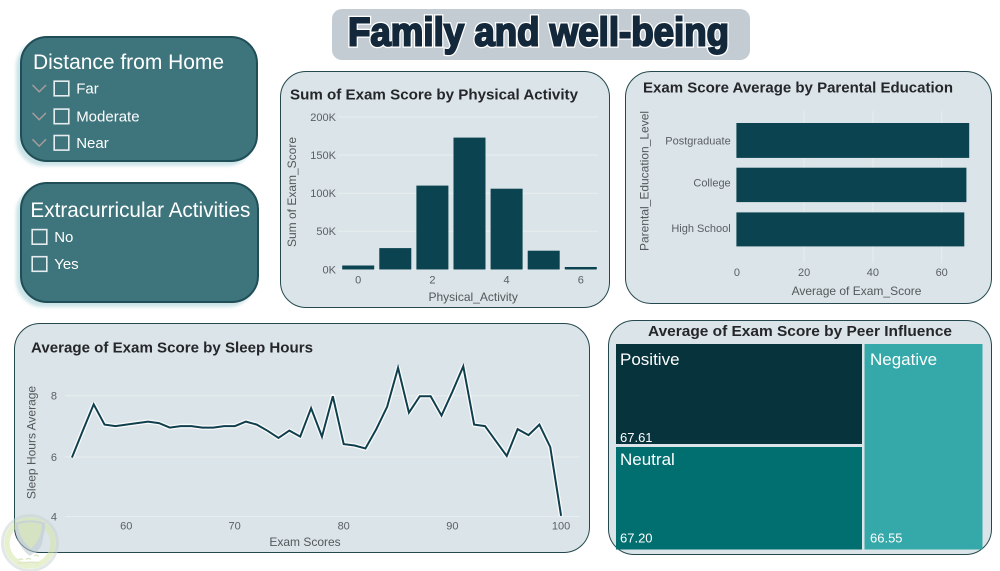  I want to click on svg-text: Extracurricular Activities, so click(140, 210).